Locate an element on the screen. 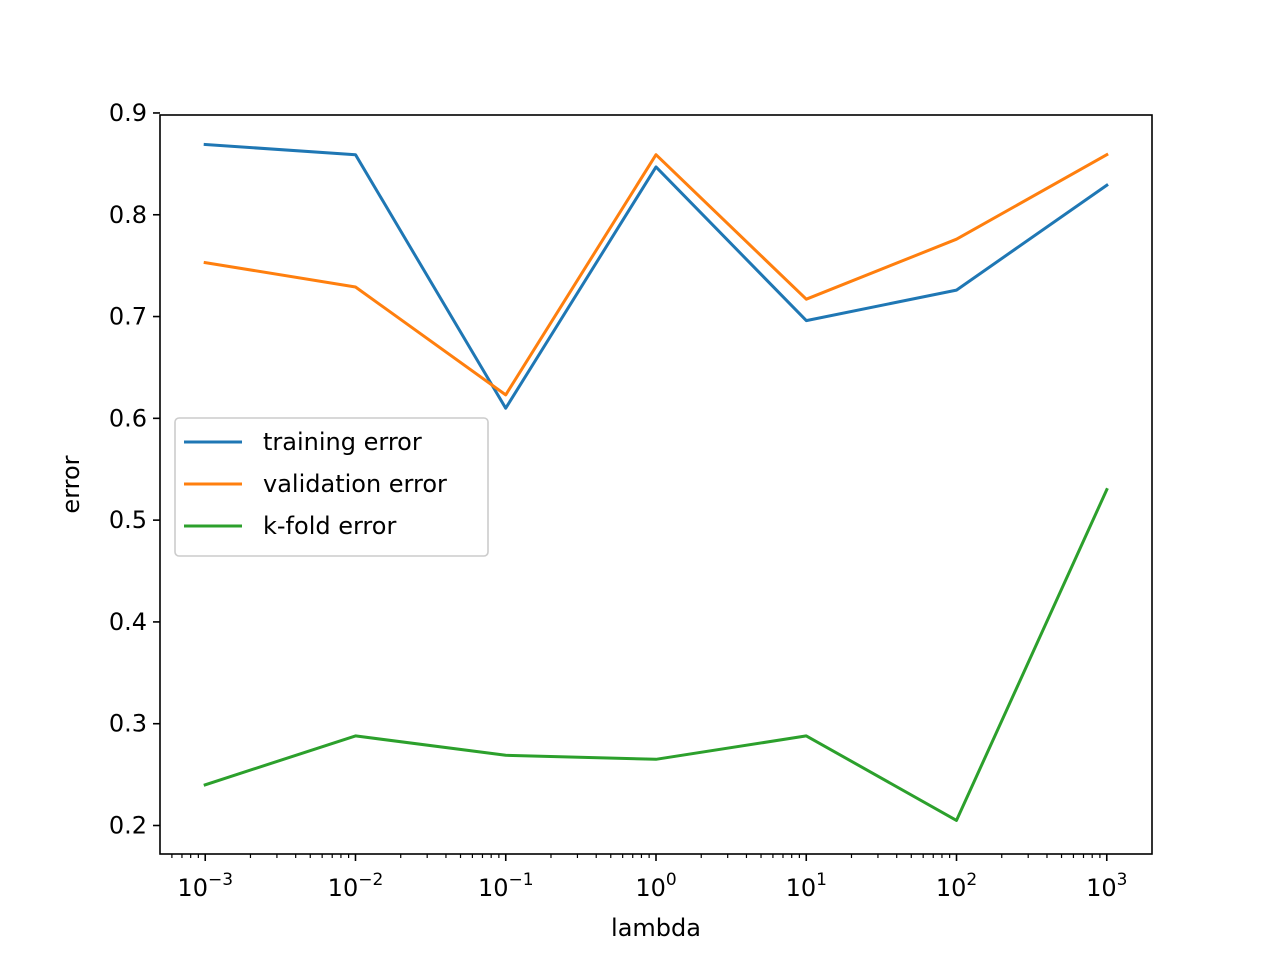 This screenshot has width=1280, height=960. x-tick-label: 10⁻¹ is located at coordinates (506, 886).